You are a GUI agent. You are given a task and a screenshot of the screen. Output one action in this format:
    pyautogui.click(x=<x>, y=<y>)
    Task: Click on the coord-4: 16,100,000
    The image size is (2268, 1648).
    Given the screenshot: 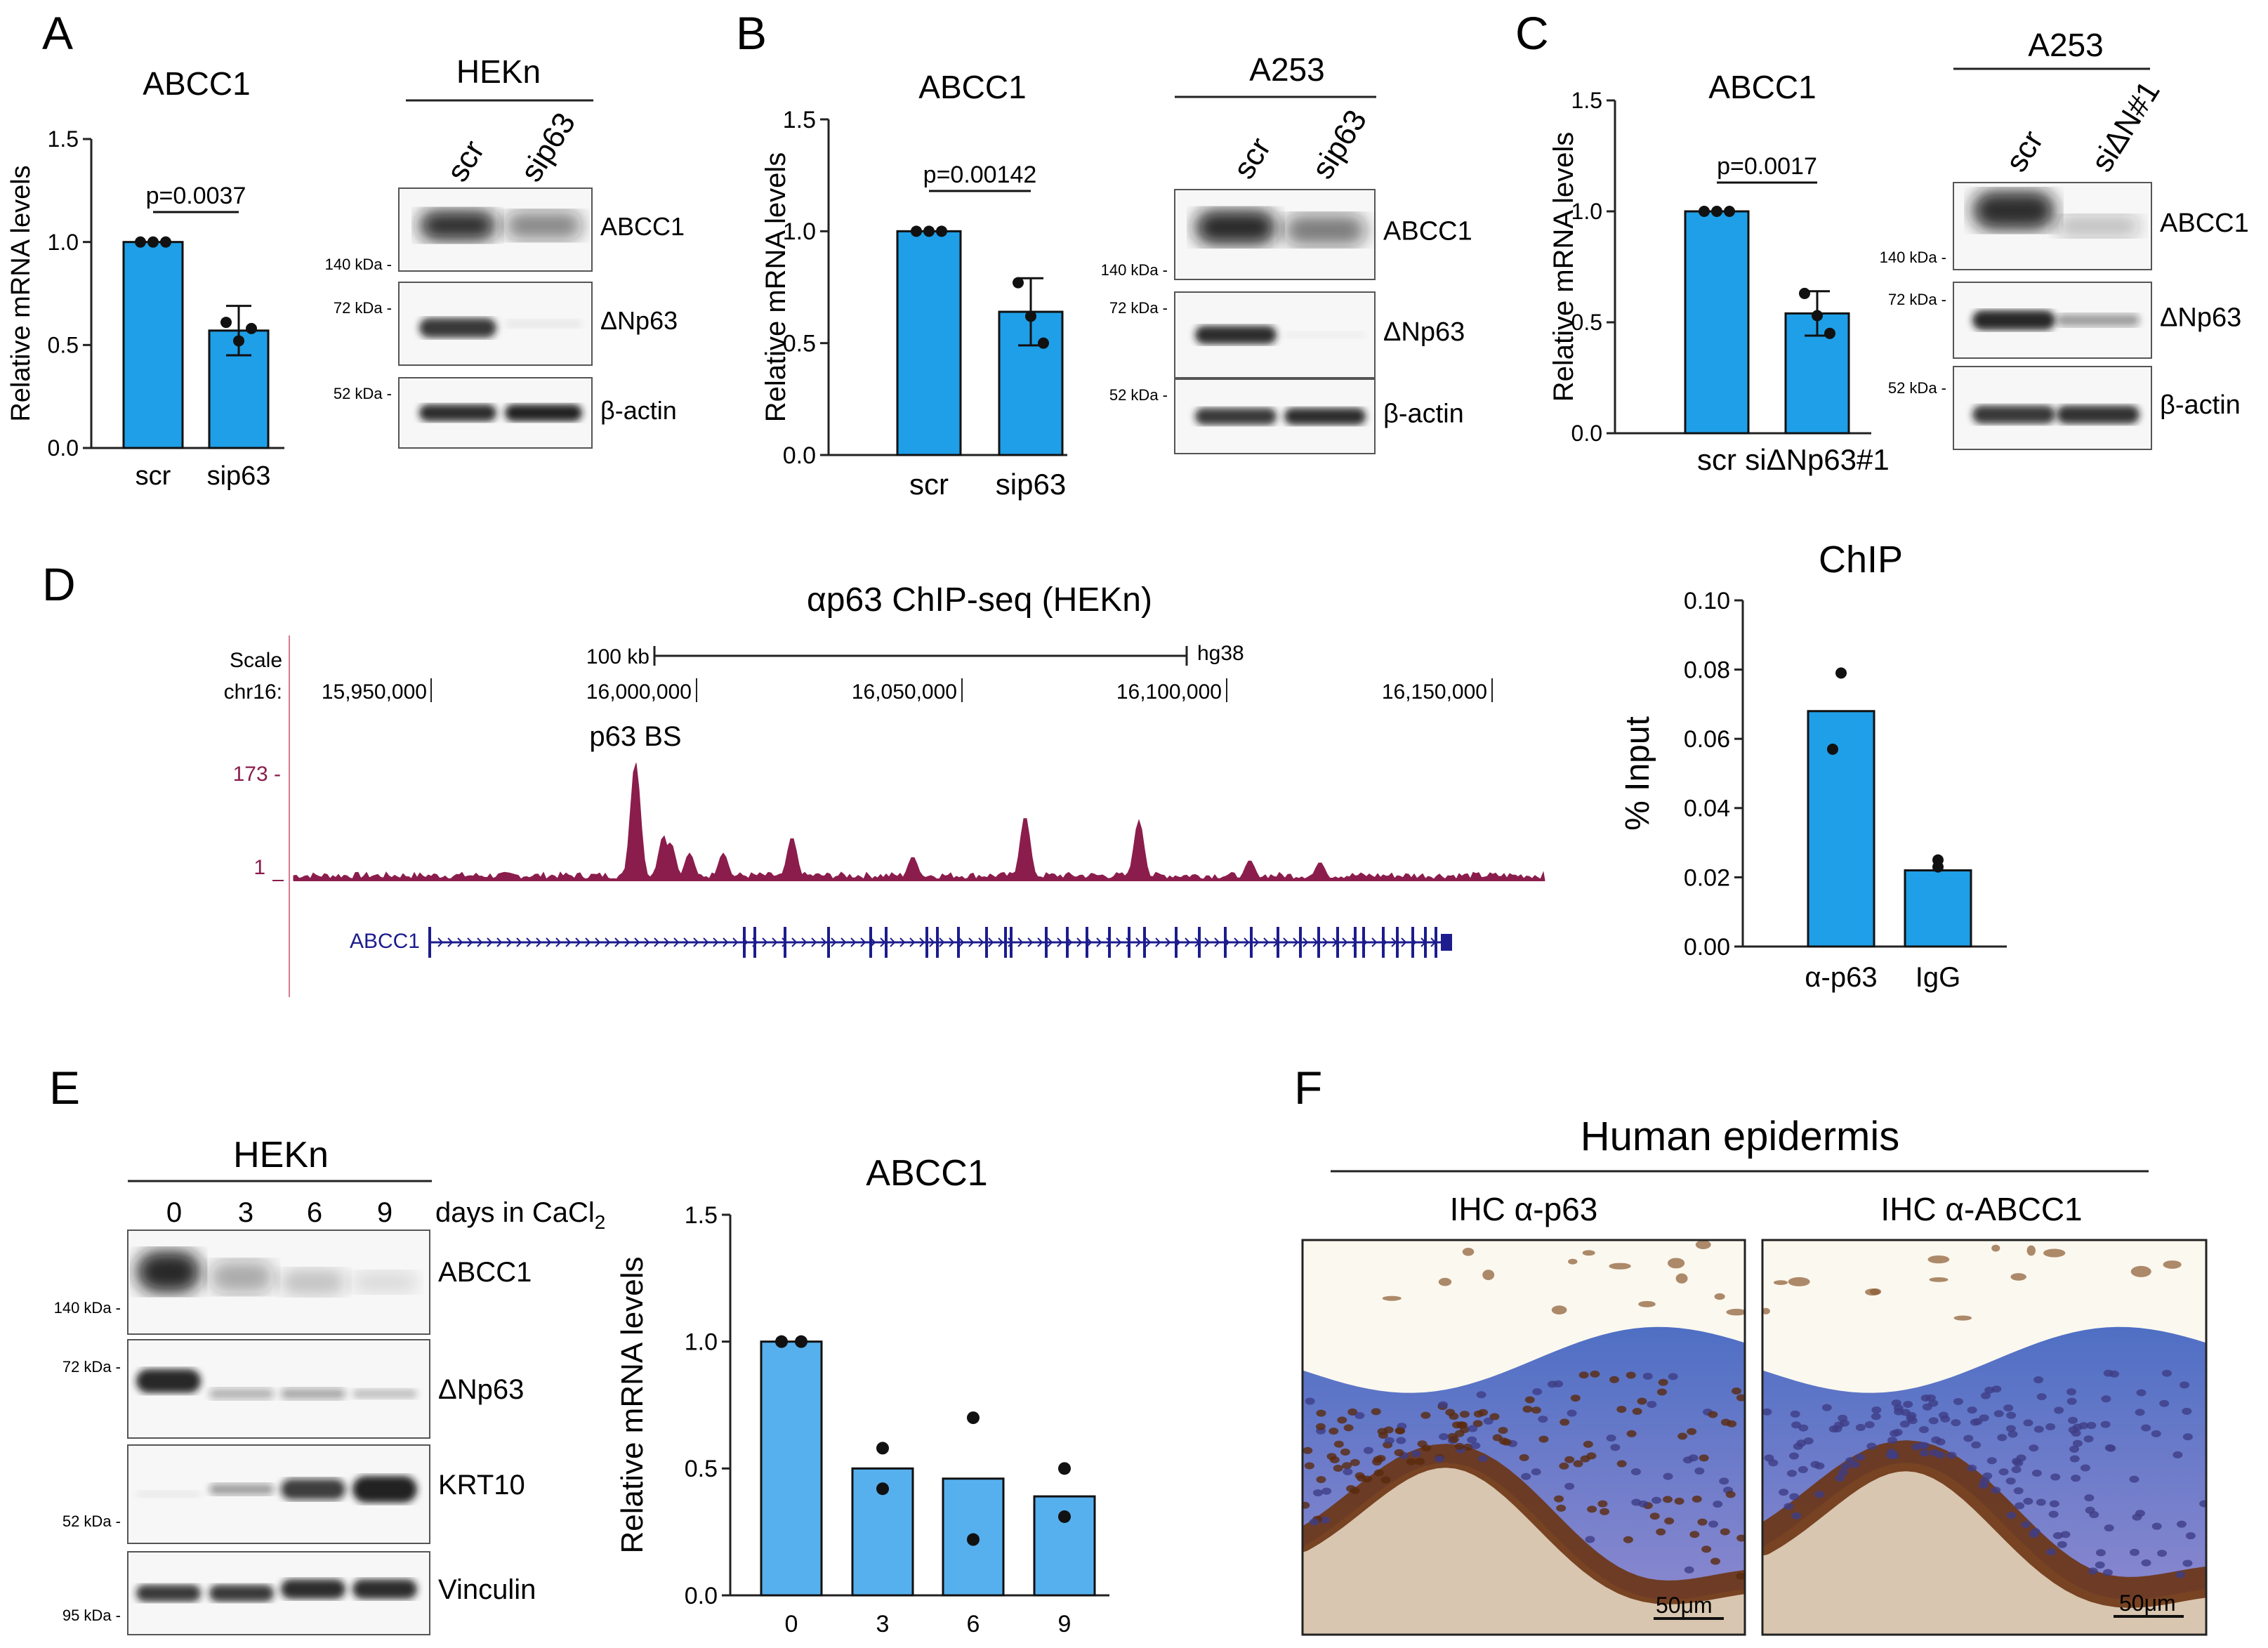 What is the action you would take?
    pyautogui.click(x=1169, y=692)
    